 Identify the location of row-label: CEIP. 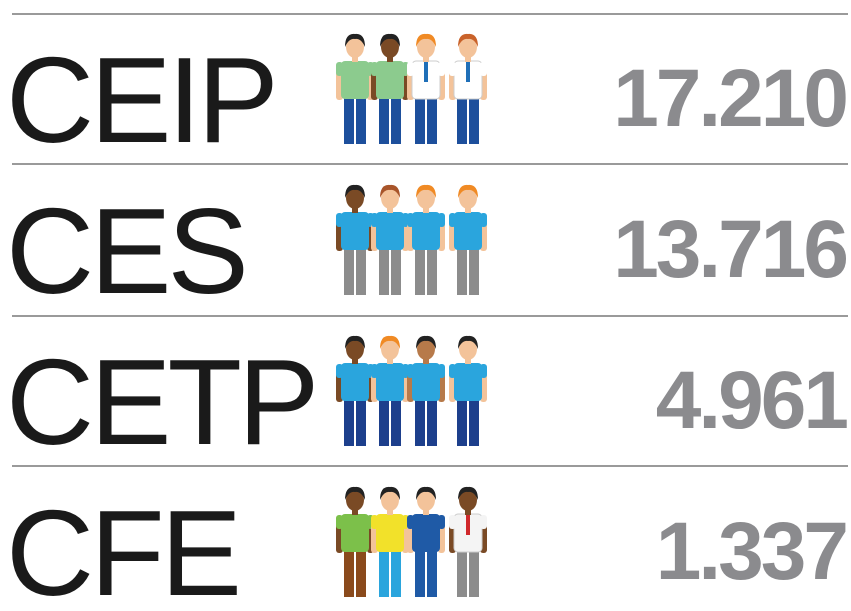
(140, 100).